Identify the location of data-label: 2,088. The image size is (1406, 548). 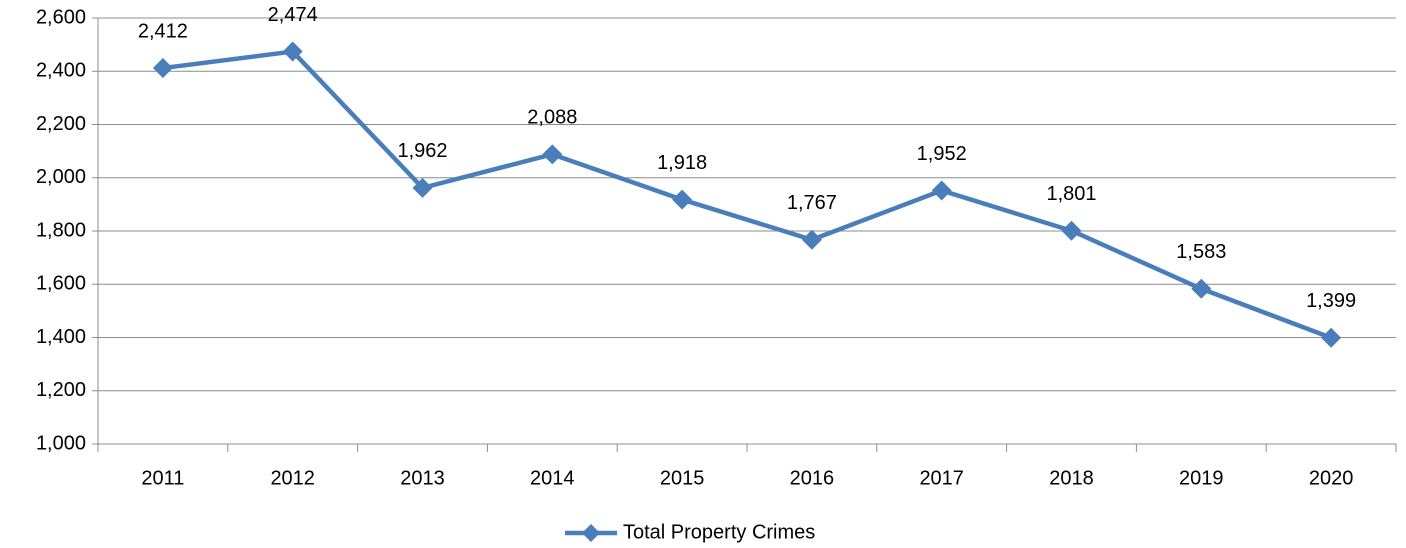
(552, 118).